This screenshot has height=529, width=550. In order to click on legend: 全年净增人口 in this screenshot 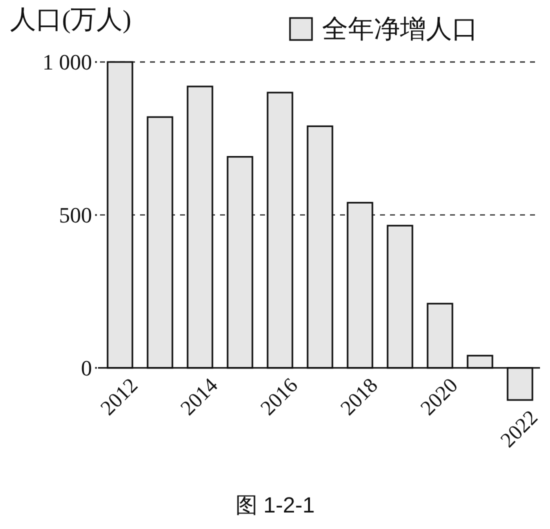, I will do `click(383, 29)`.